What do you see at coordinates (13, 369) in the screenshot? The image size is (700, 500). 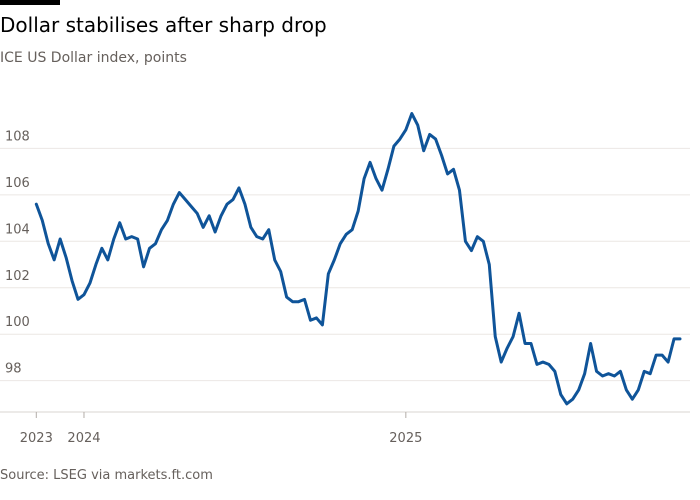 I see `y-tick-label: 98` at bounding box center [13, 369].